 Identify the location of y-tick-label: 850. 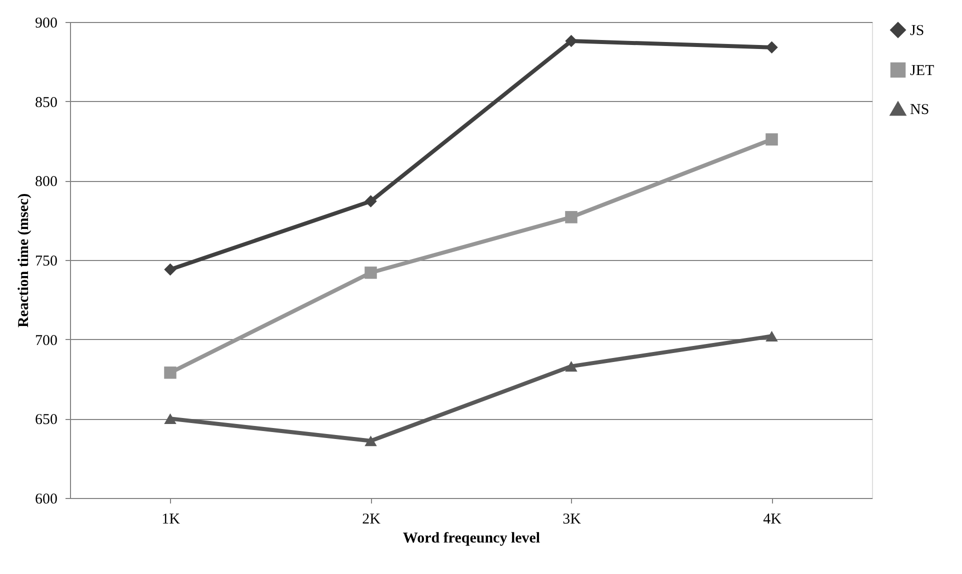
(46, 102).